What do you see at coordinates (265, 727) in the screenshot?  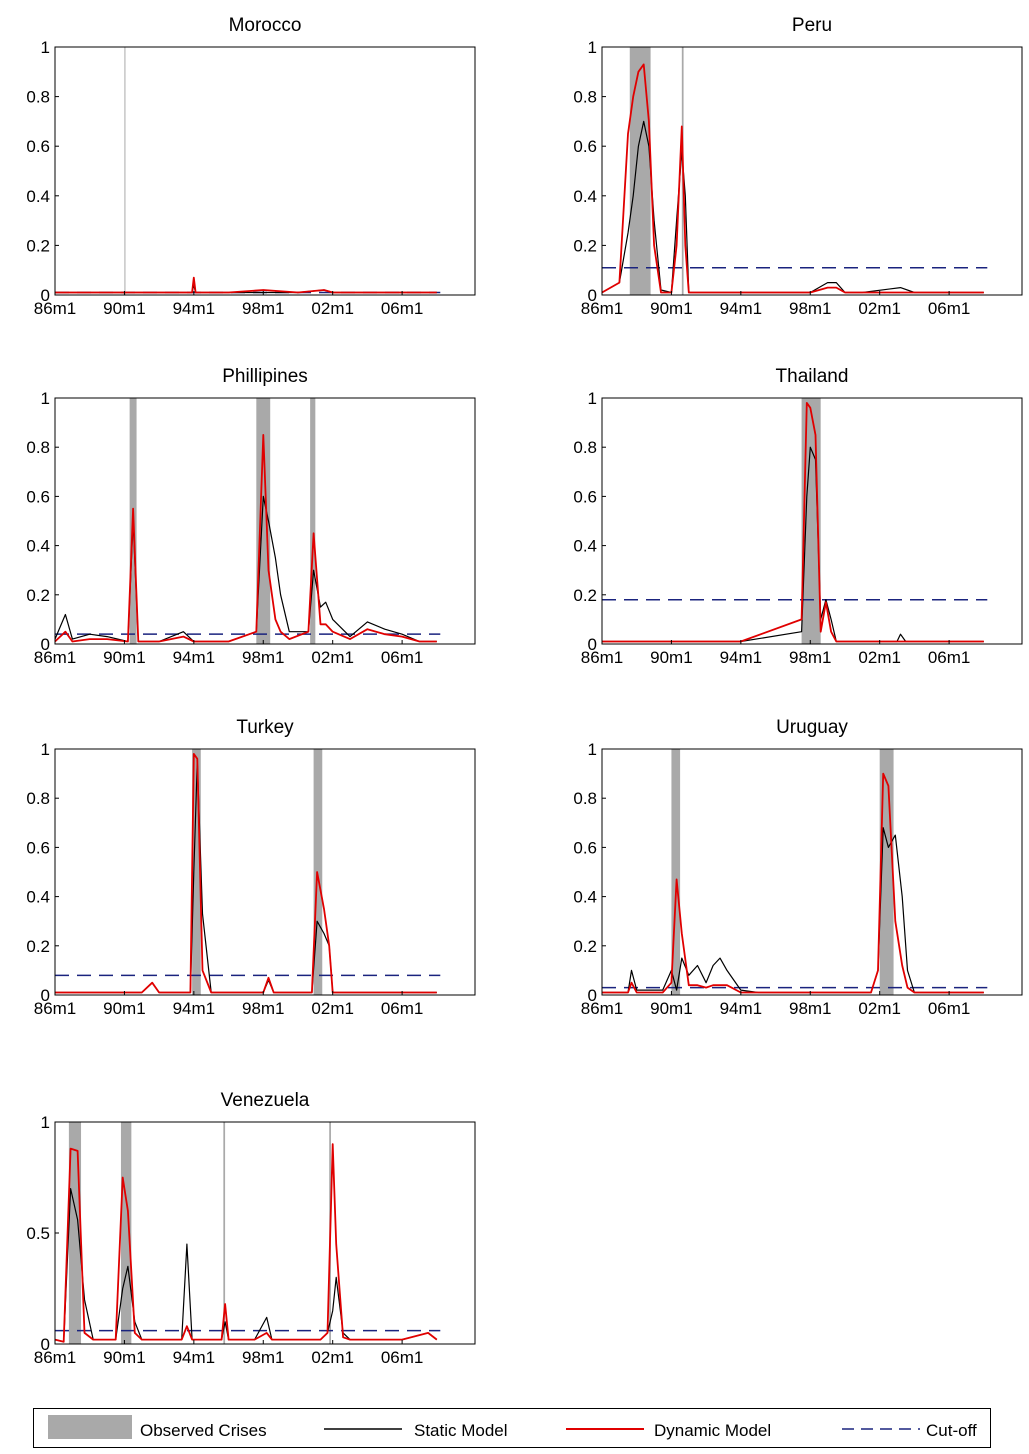 I see `chart-title: Turkey` at bounding box center [265, 727].